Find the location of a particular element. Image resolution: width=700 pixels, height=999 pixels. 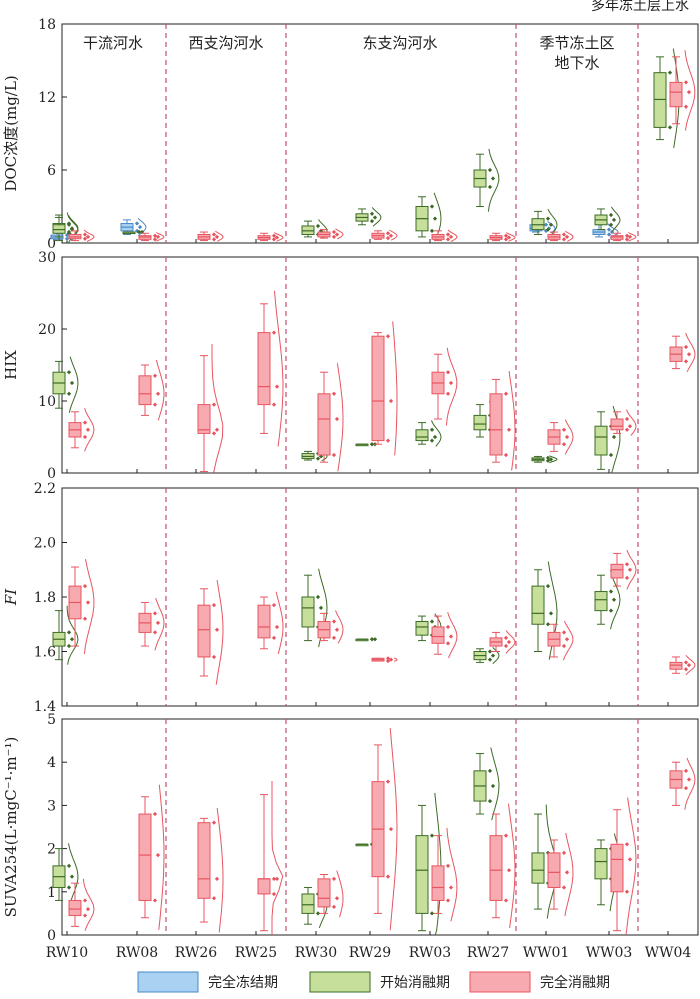

y-tick-label: 1.8 is located at coordinates (45, 598).